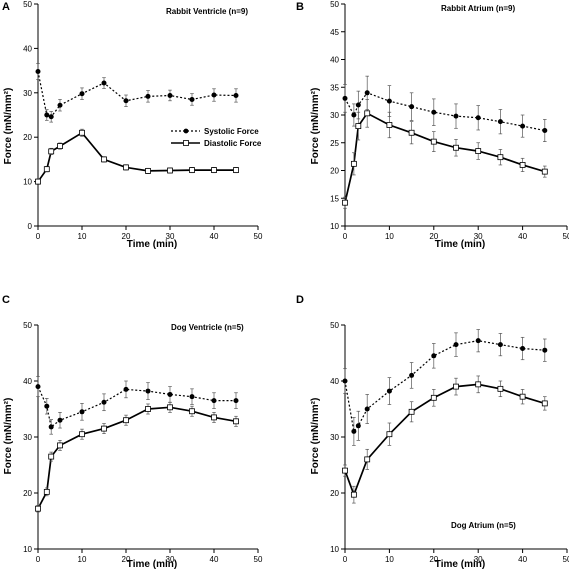 This screenshot has width=569, height=572. Describe the element at coordinates (136, 407) in the screenshot. I see `panel-c-systolic-line` at that location.